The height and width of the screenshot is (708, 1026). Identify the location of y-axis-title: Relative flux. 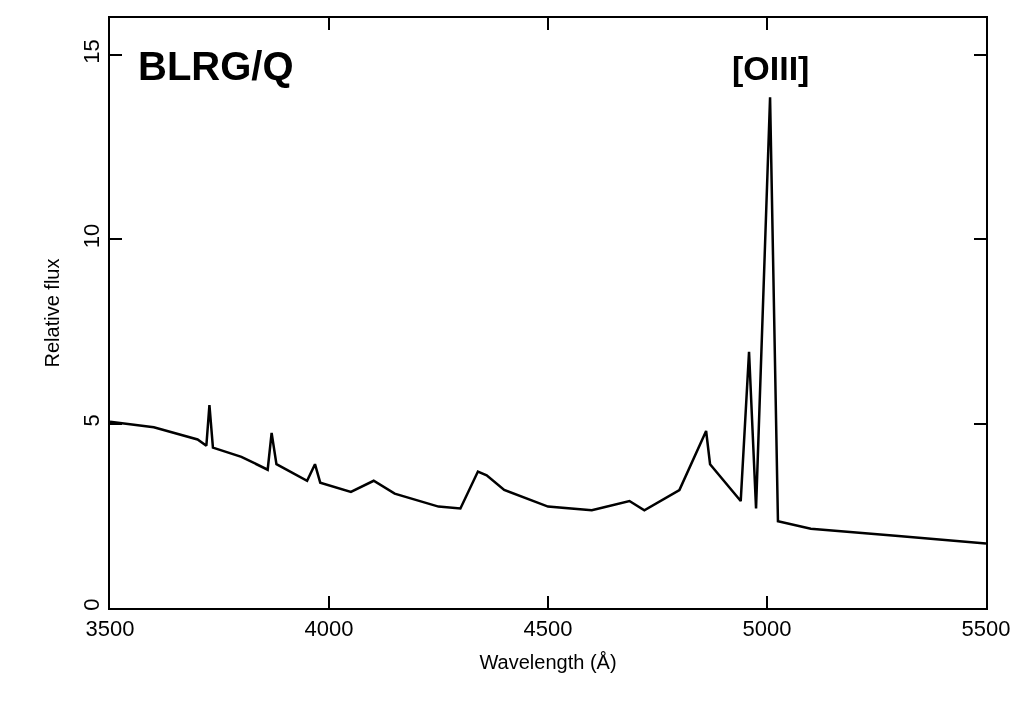
(52, 313).